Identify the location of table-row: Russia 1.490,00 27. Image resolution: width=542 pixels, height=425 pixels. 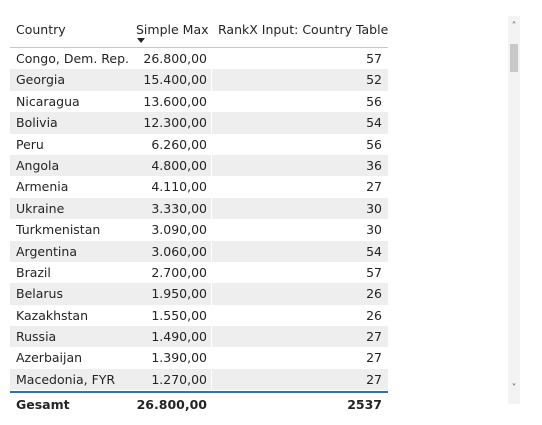
(199, 337).